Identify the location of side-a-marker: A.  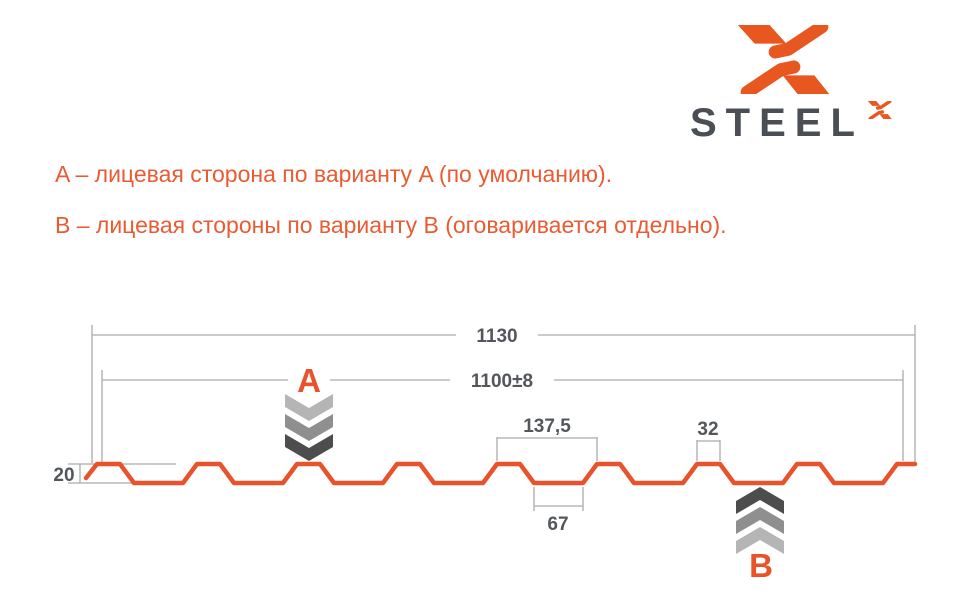
(309, 411).